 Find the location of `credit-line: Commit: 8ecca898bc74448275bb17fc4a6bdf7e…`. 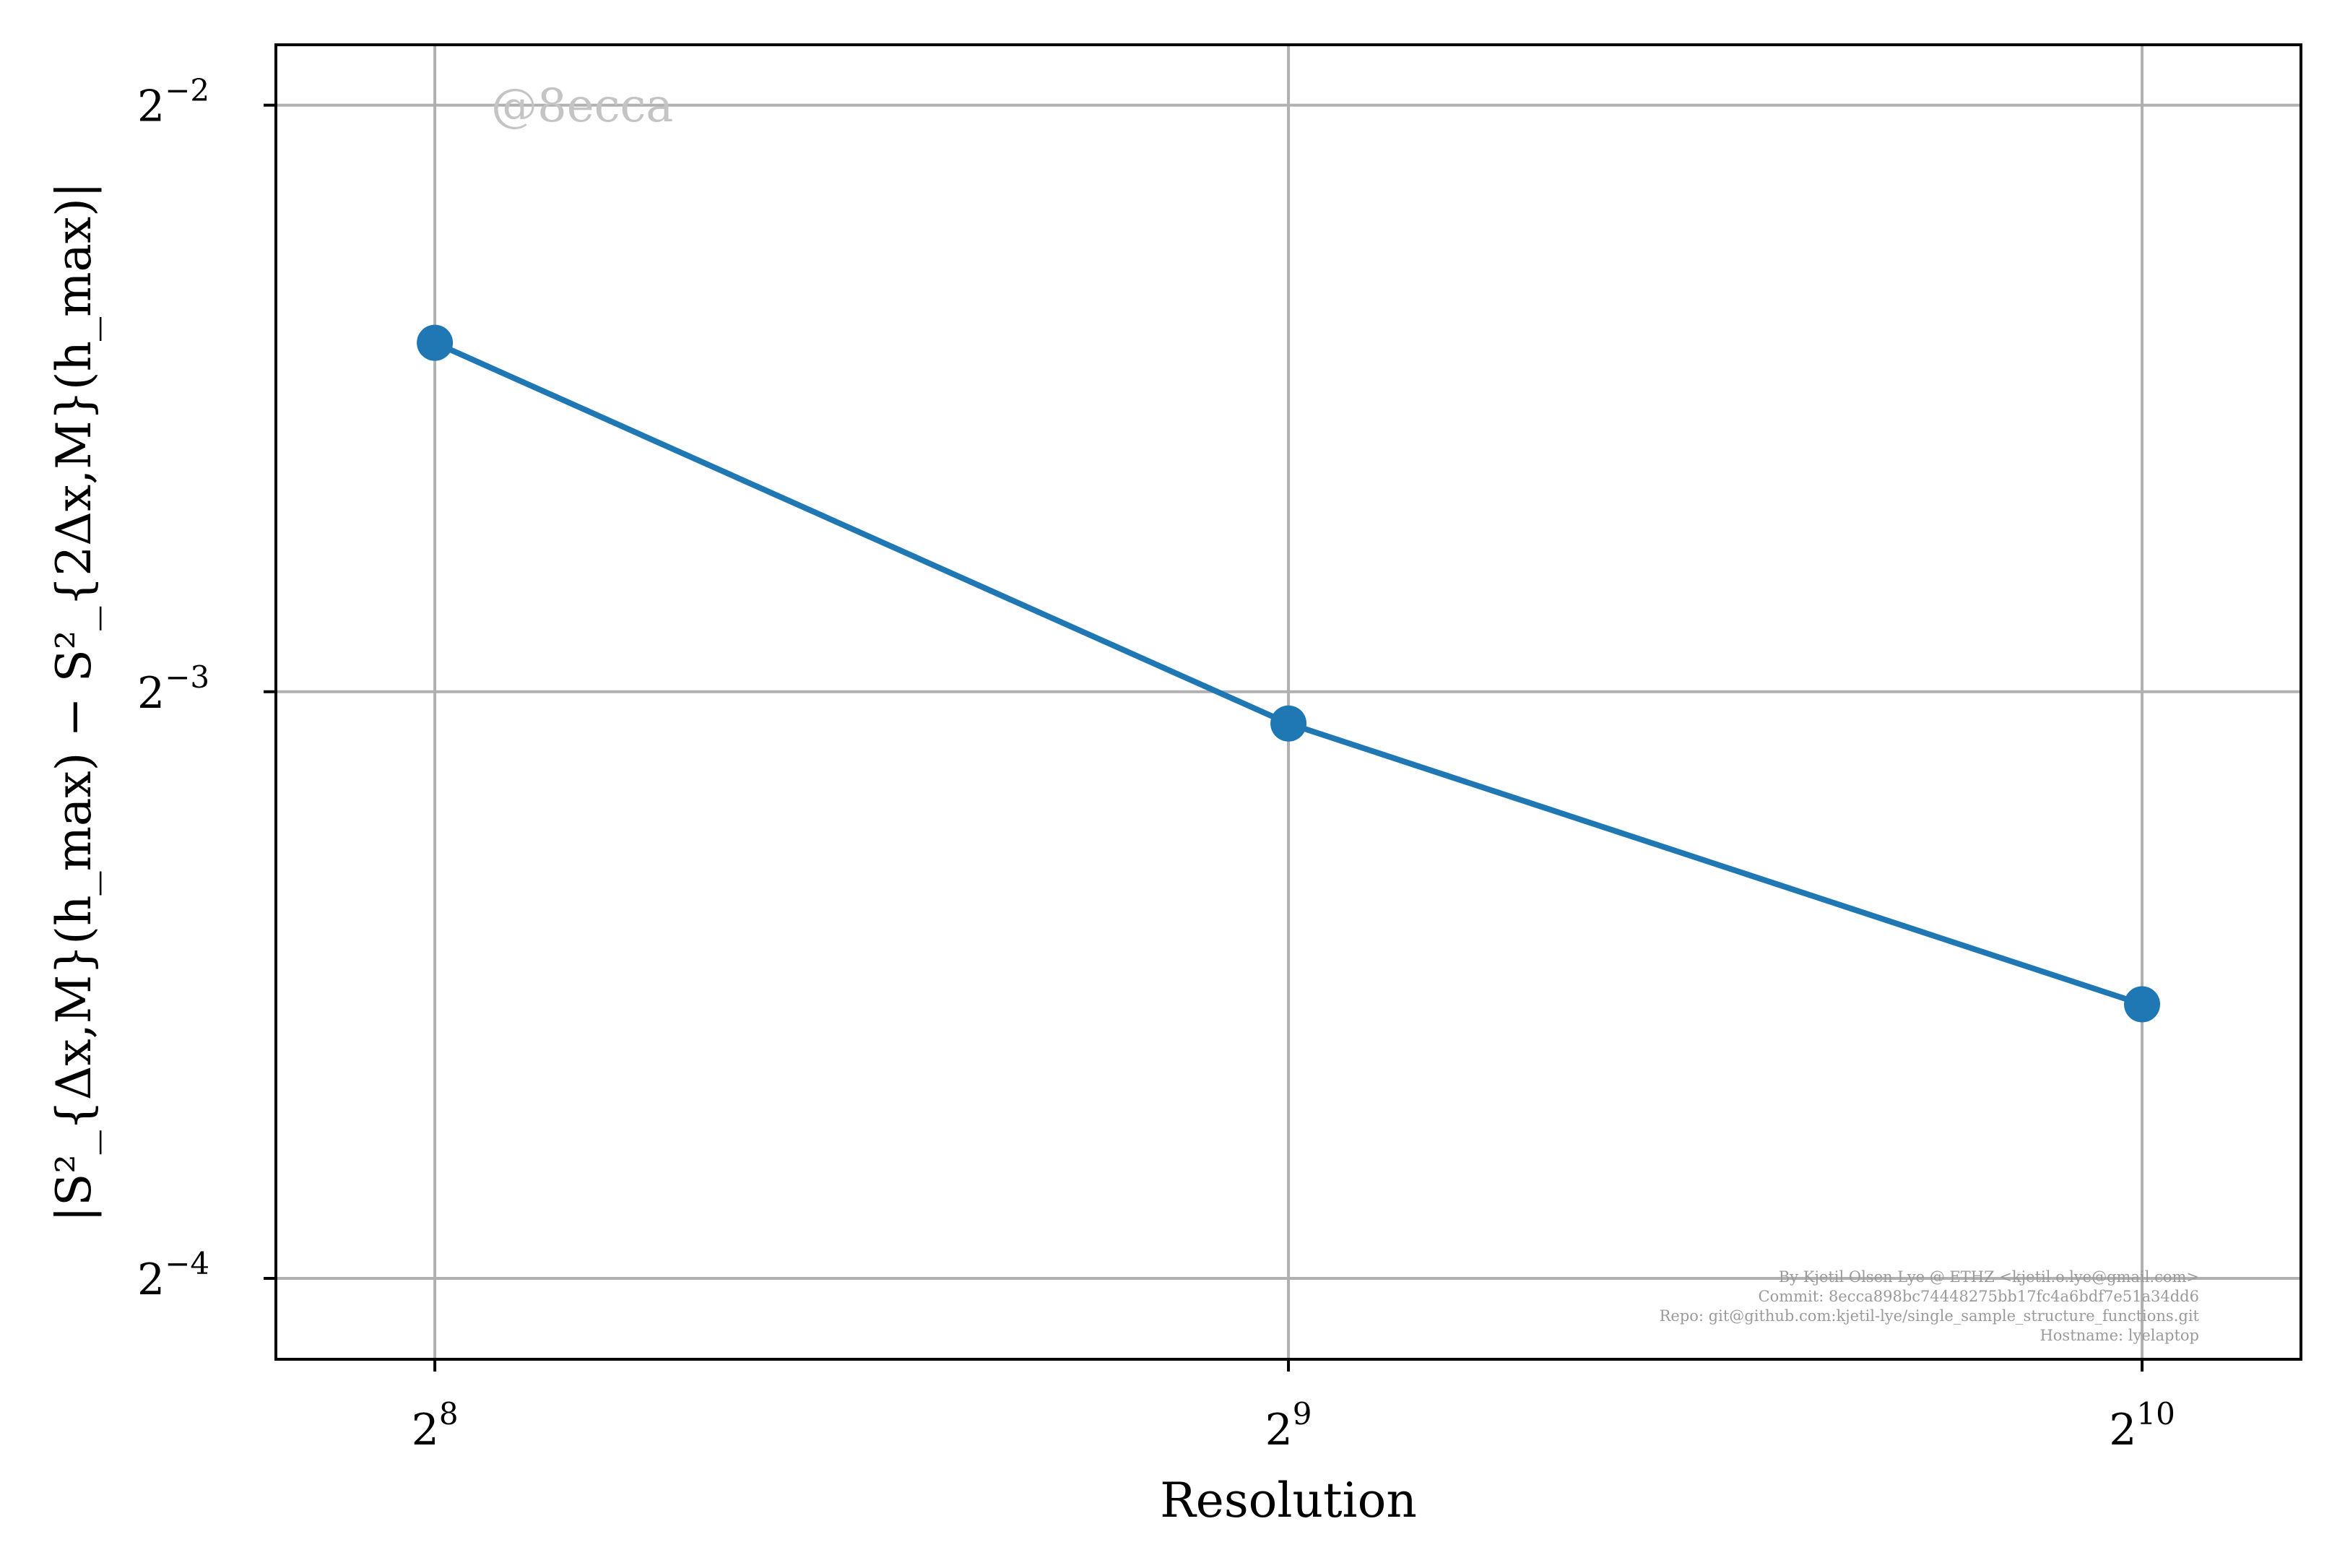

credit-line: Commit: 8ecca898bc74448275bb17fc4a6bdf7e… is located at coordinates (1979, 1296).